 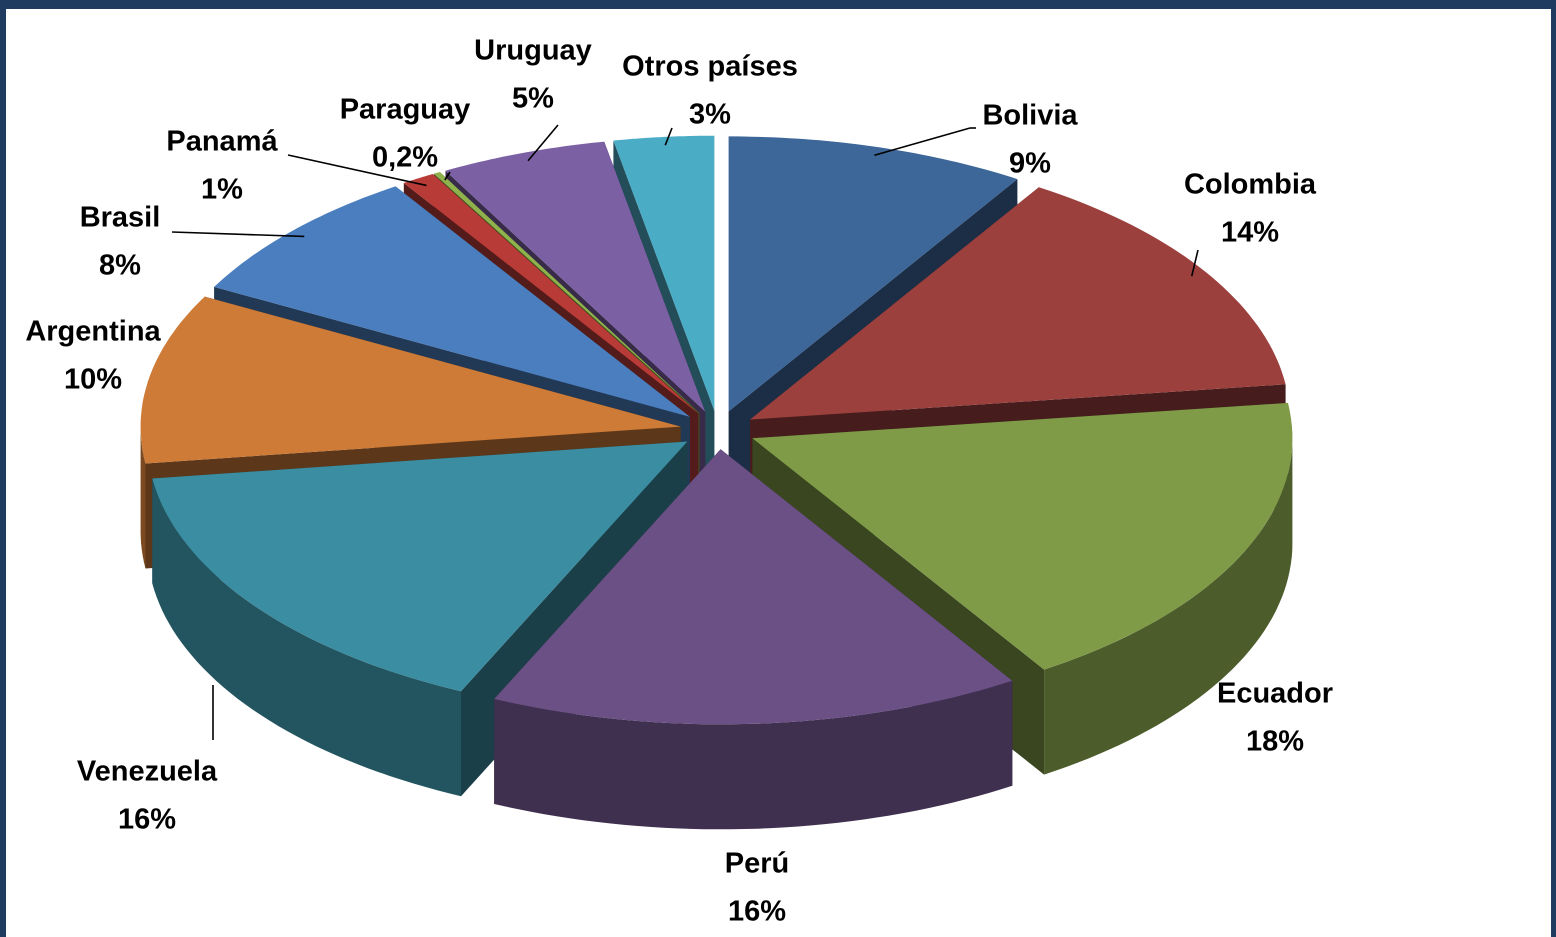 What do you see at coordinates (93, 380) in the screenshot?
I see `slice-label-value: 10%` at bounding box center [93, 380].